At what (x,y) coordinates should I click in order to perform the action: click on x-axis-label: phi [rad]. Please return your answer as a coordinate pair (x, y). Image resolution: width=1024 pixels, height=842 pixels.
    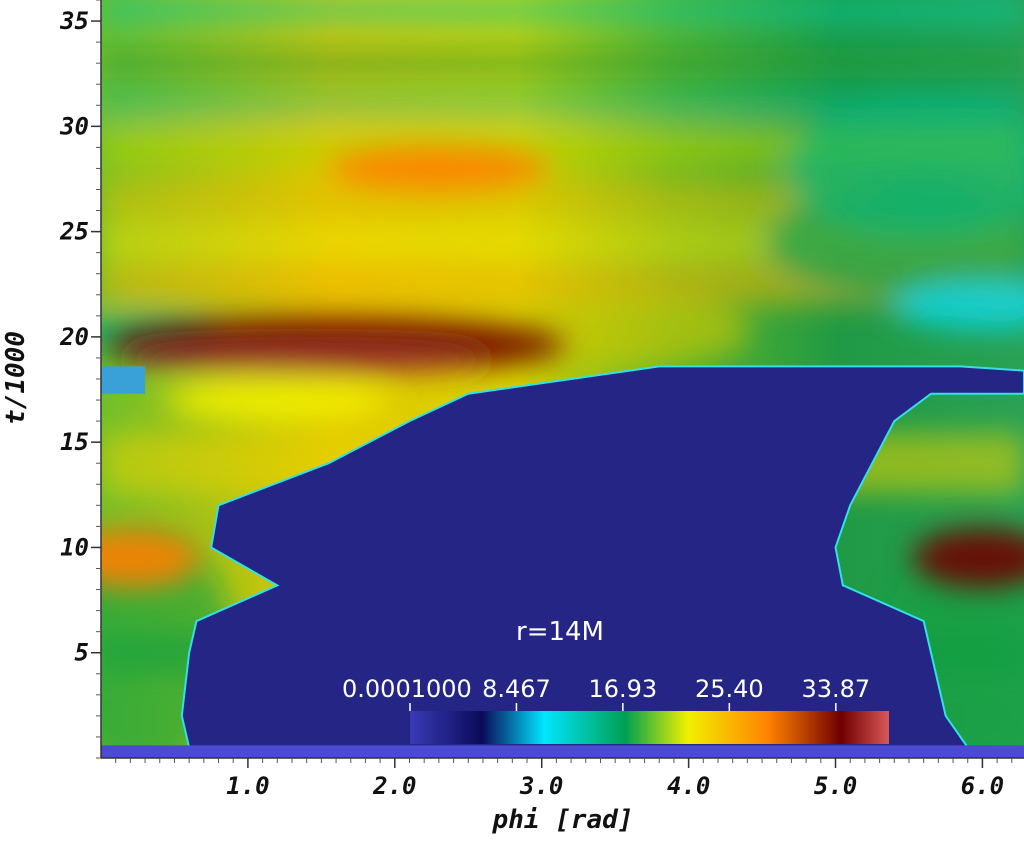
    Looking at the image, I should click on (563, 820).